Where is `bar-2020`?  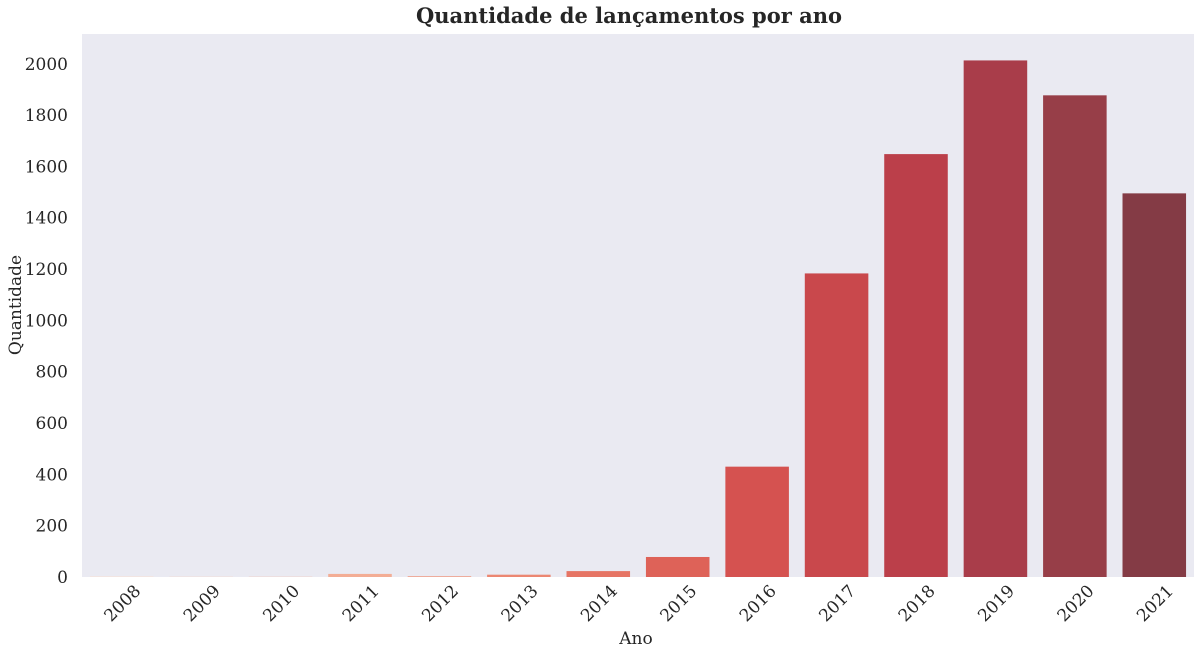
bar-2020 is located at coordinates (1075, 336).